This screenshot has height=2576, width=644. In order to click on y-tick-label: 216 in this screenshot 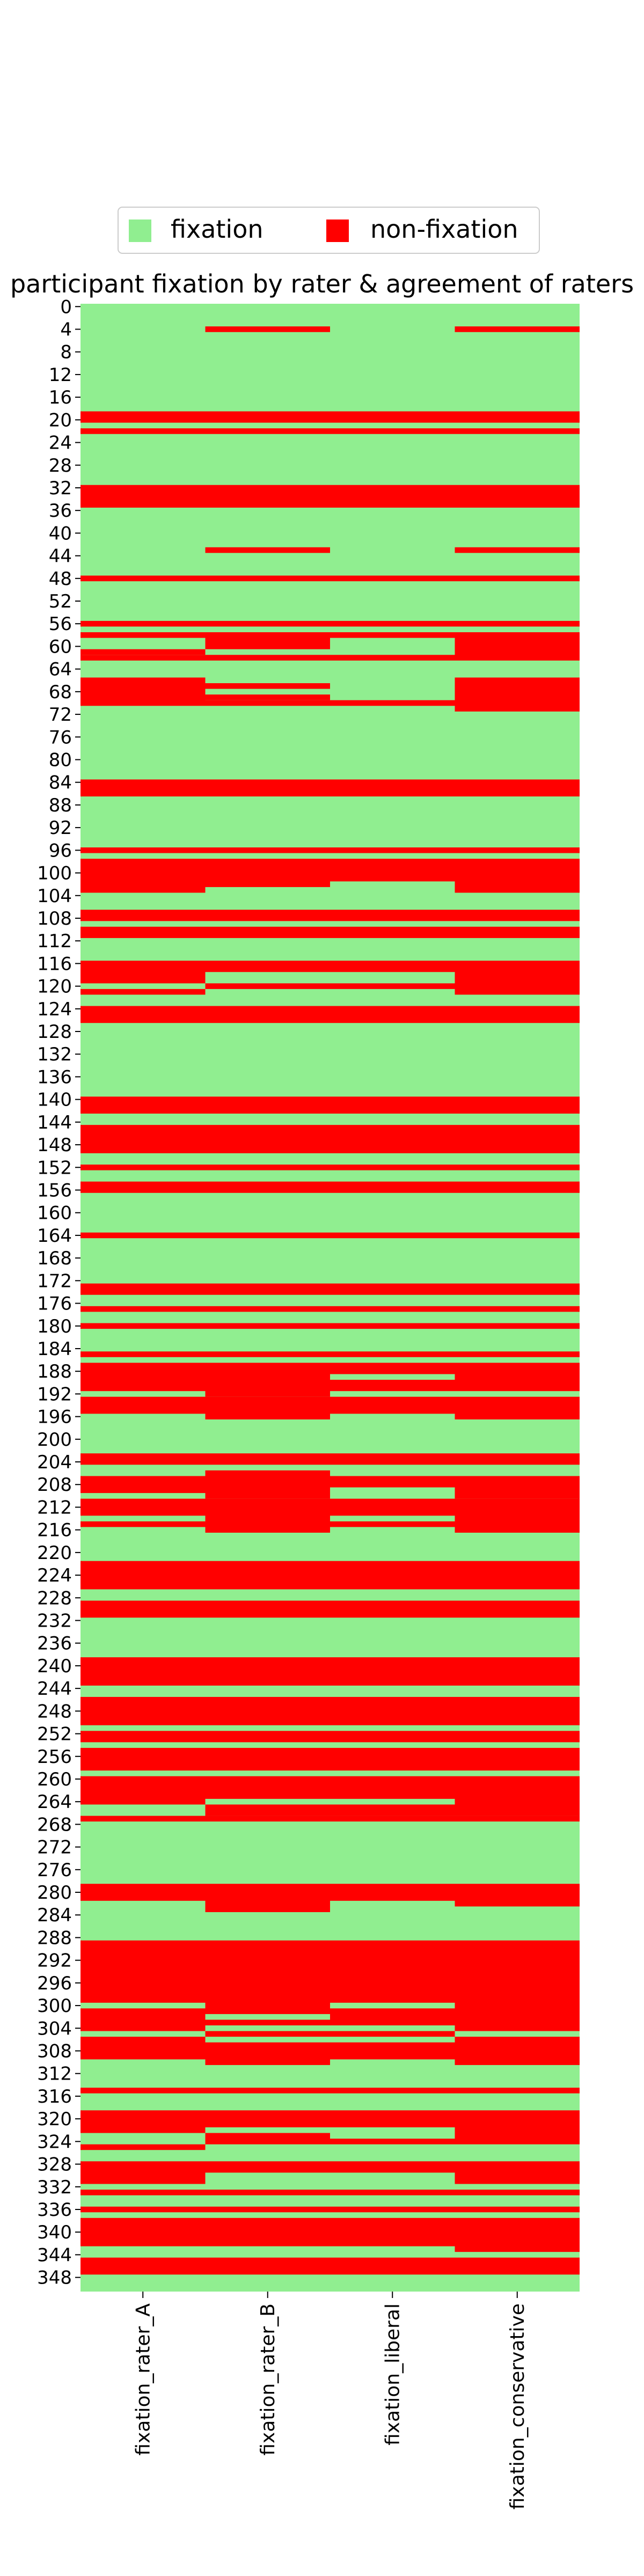, I will do `click(54, 1530)`.